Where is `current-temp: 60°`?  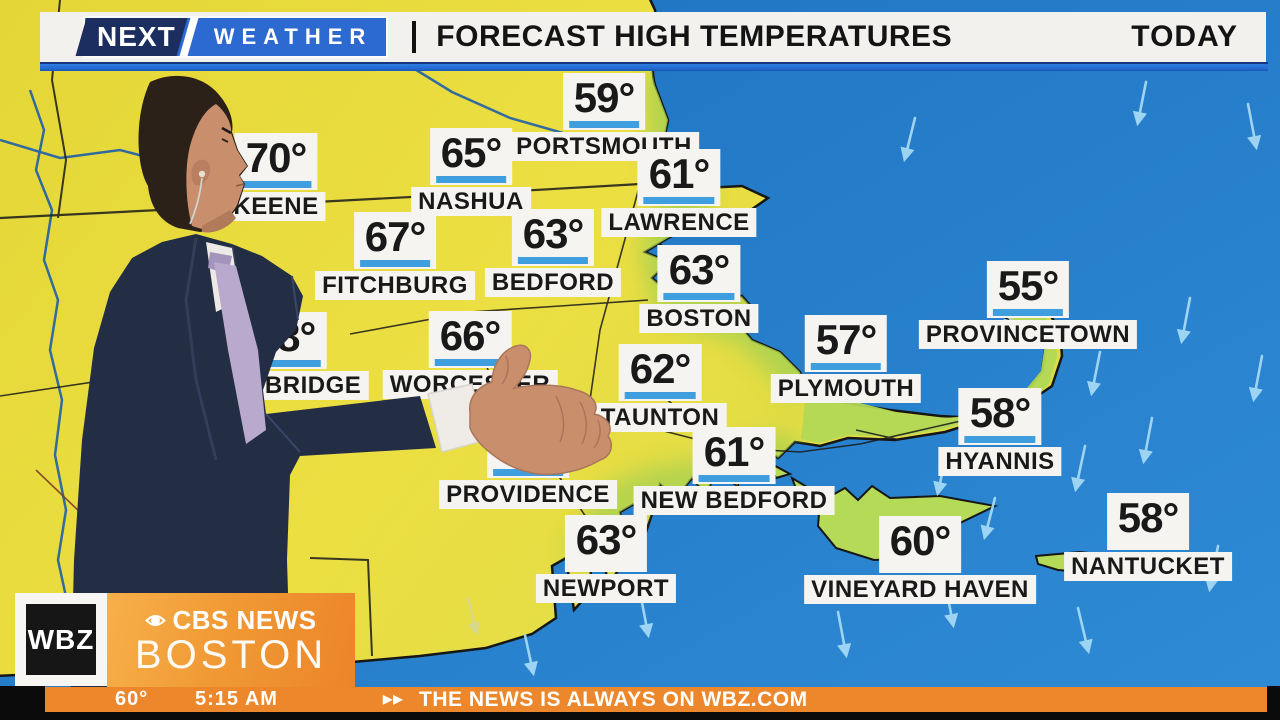
current-temp: 60° is located at coordinates (132, 699).